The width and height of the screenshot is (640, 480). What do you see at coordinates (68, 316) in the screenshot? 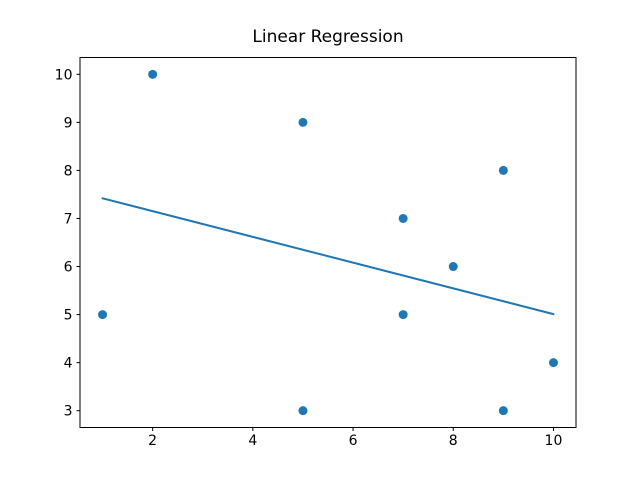
I see `y-tick-label: 5` at bounding box center [68, 316].